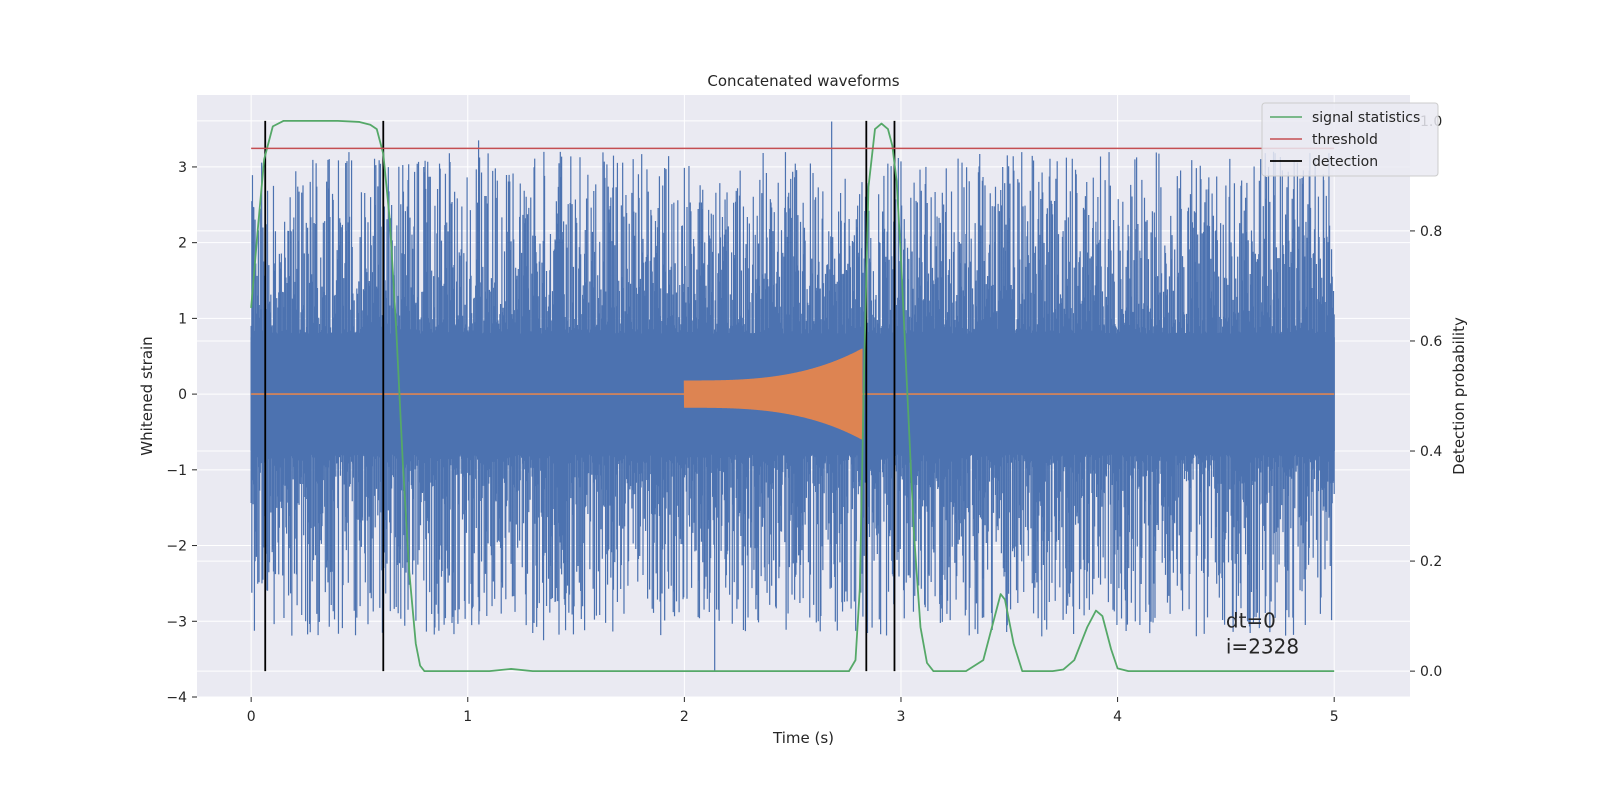 The image size is (1600, 800). What do you see at coordinates (181, 433) in the screenshot?
I see `left-axis-ticks: −4 −3 −2 −1 0 1 2 3` at bounding box center [181, 433].